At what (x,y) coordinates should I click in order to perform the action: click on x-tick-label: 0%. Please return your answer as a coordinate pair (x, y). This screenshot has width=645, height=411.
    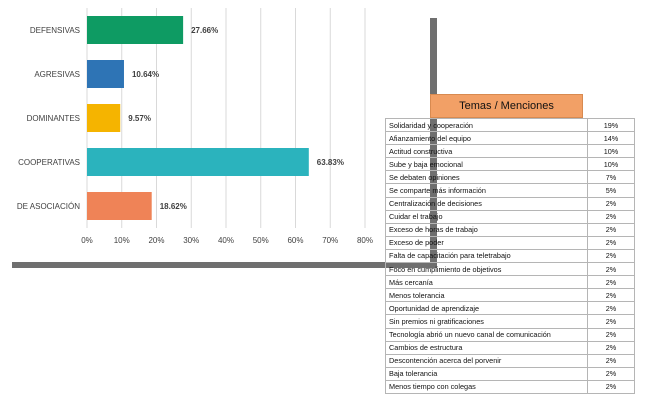
    Looking at the image, I should click on (87, 240).